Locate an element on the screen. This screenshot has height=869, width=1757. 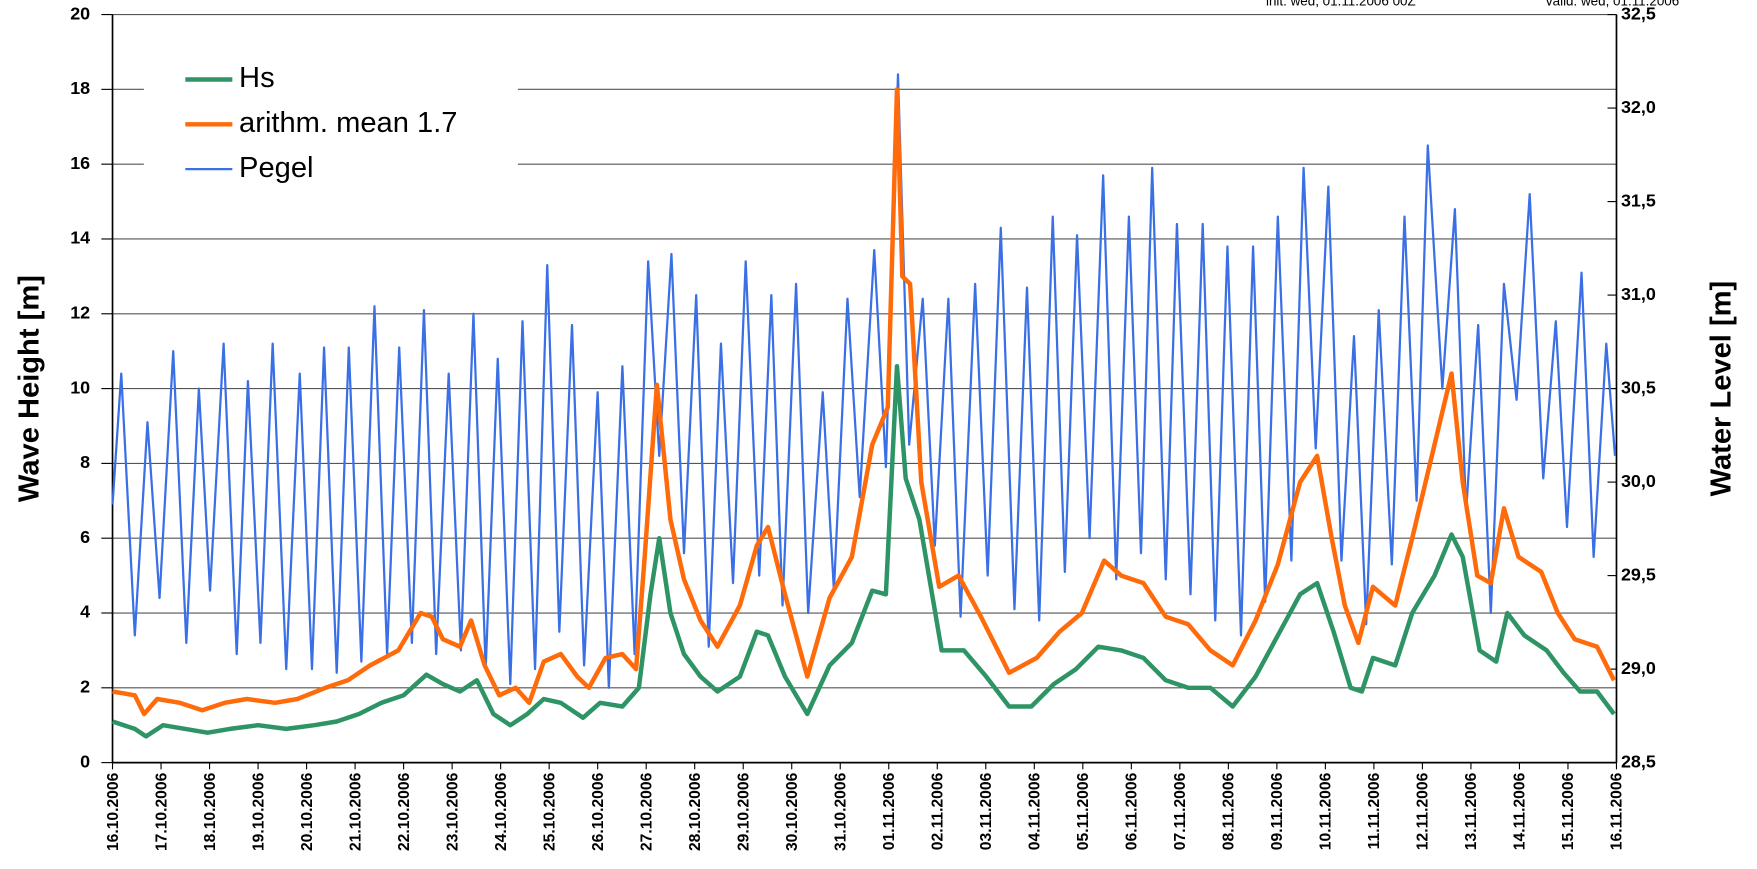
y2-axis-title: Water Level [m] is located at coordinates (1722, 389).